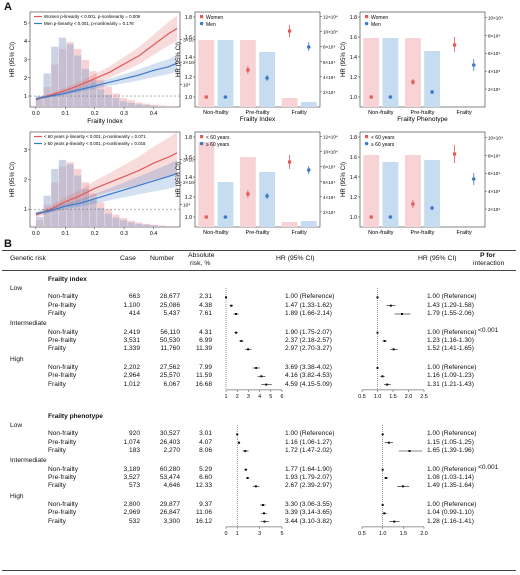 This screenshot has width=520, height=575. What do you see at coordinates (353, 58) in the screenshot?
I see `y-tick-label: 1.4` at bounding box center [353, 58].